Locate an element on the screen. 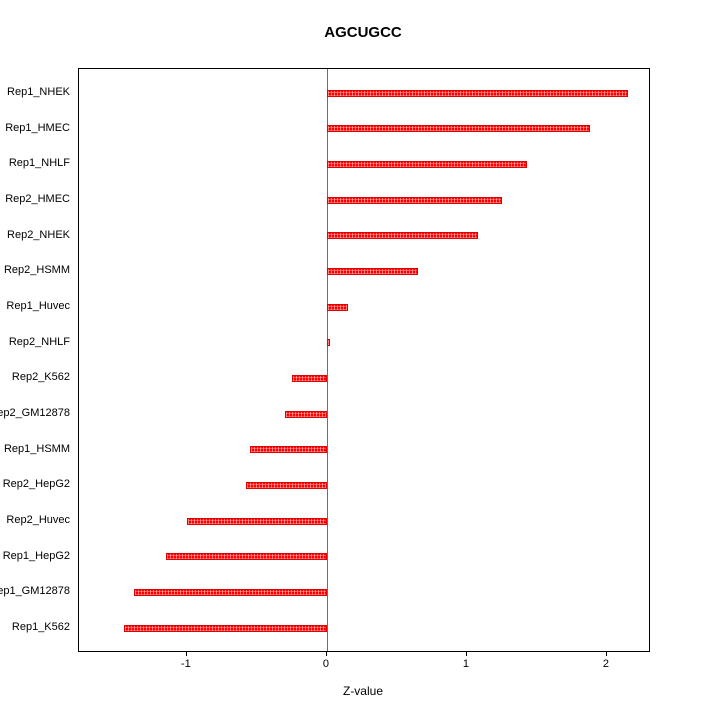 The width and height of the screenshot is (720, 720). y-tick-label: Rep2_K562 is located at coordinates (40, 377).